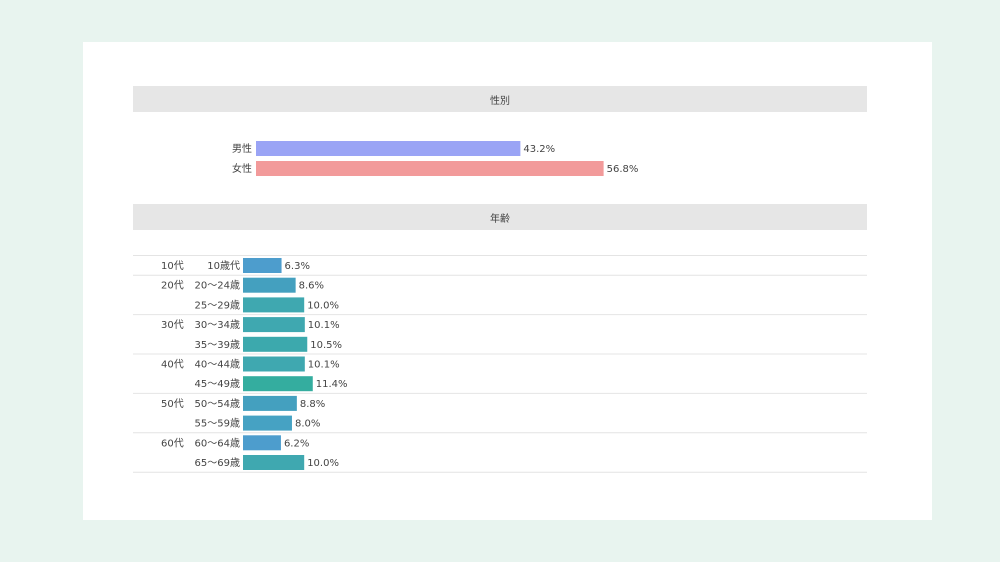 The width and height of the screenshot is (1000, 562). What do you see at coordinates (172, 365) in the screenshot?
I see `age-group-label: 40代` at bounding box center [172, 365].